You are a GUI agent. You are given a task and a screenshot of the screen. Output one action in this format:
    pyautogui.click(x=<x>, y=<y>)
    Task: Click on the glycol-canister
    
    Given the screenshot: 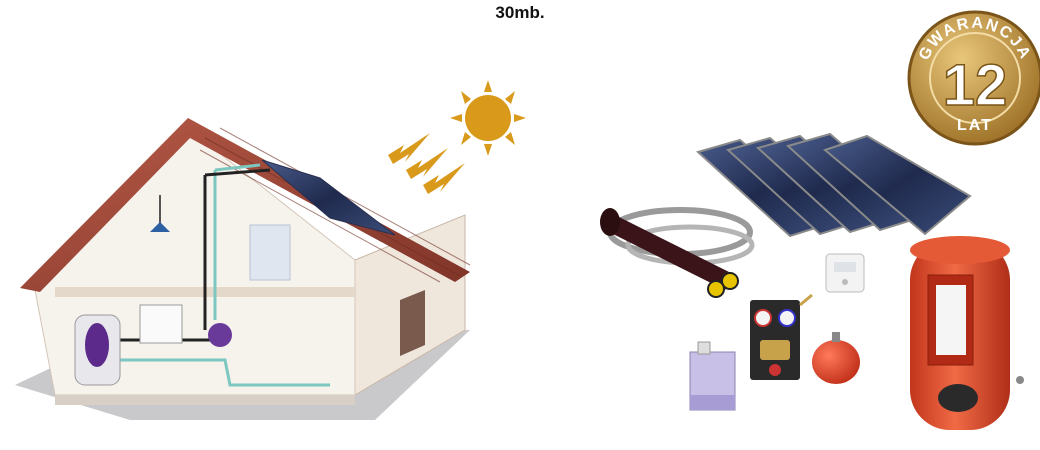 What is the action you would take?
    pyautogui.click(x=712, y=376)
    